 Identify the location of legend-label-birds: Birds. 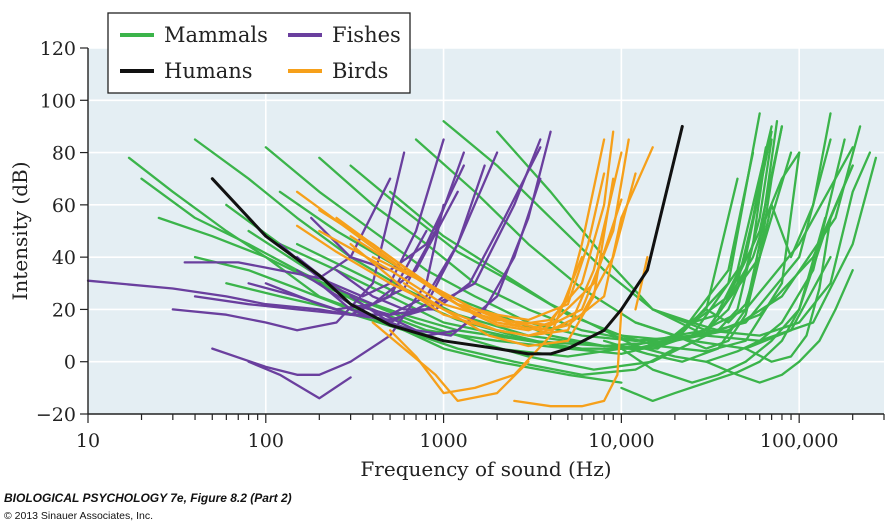
(360, 71).